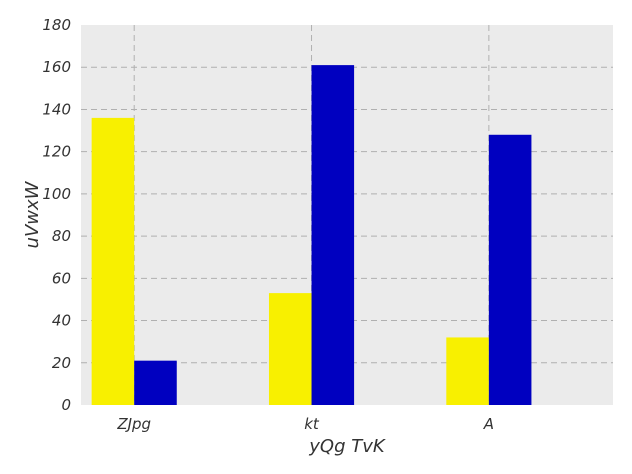 The image size is (632, 474). Describe the element at coordinates (155, 382) in the screenshot. I see `bar-series2-ZJpg` at that location.